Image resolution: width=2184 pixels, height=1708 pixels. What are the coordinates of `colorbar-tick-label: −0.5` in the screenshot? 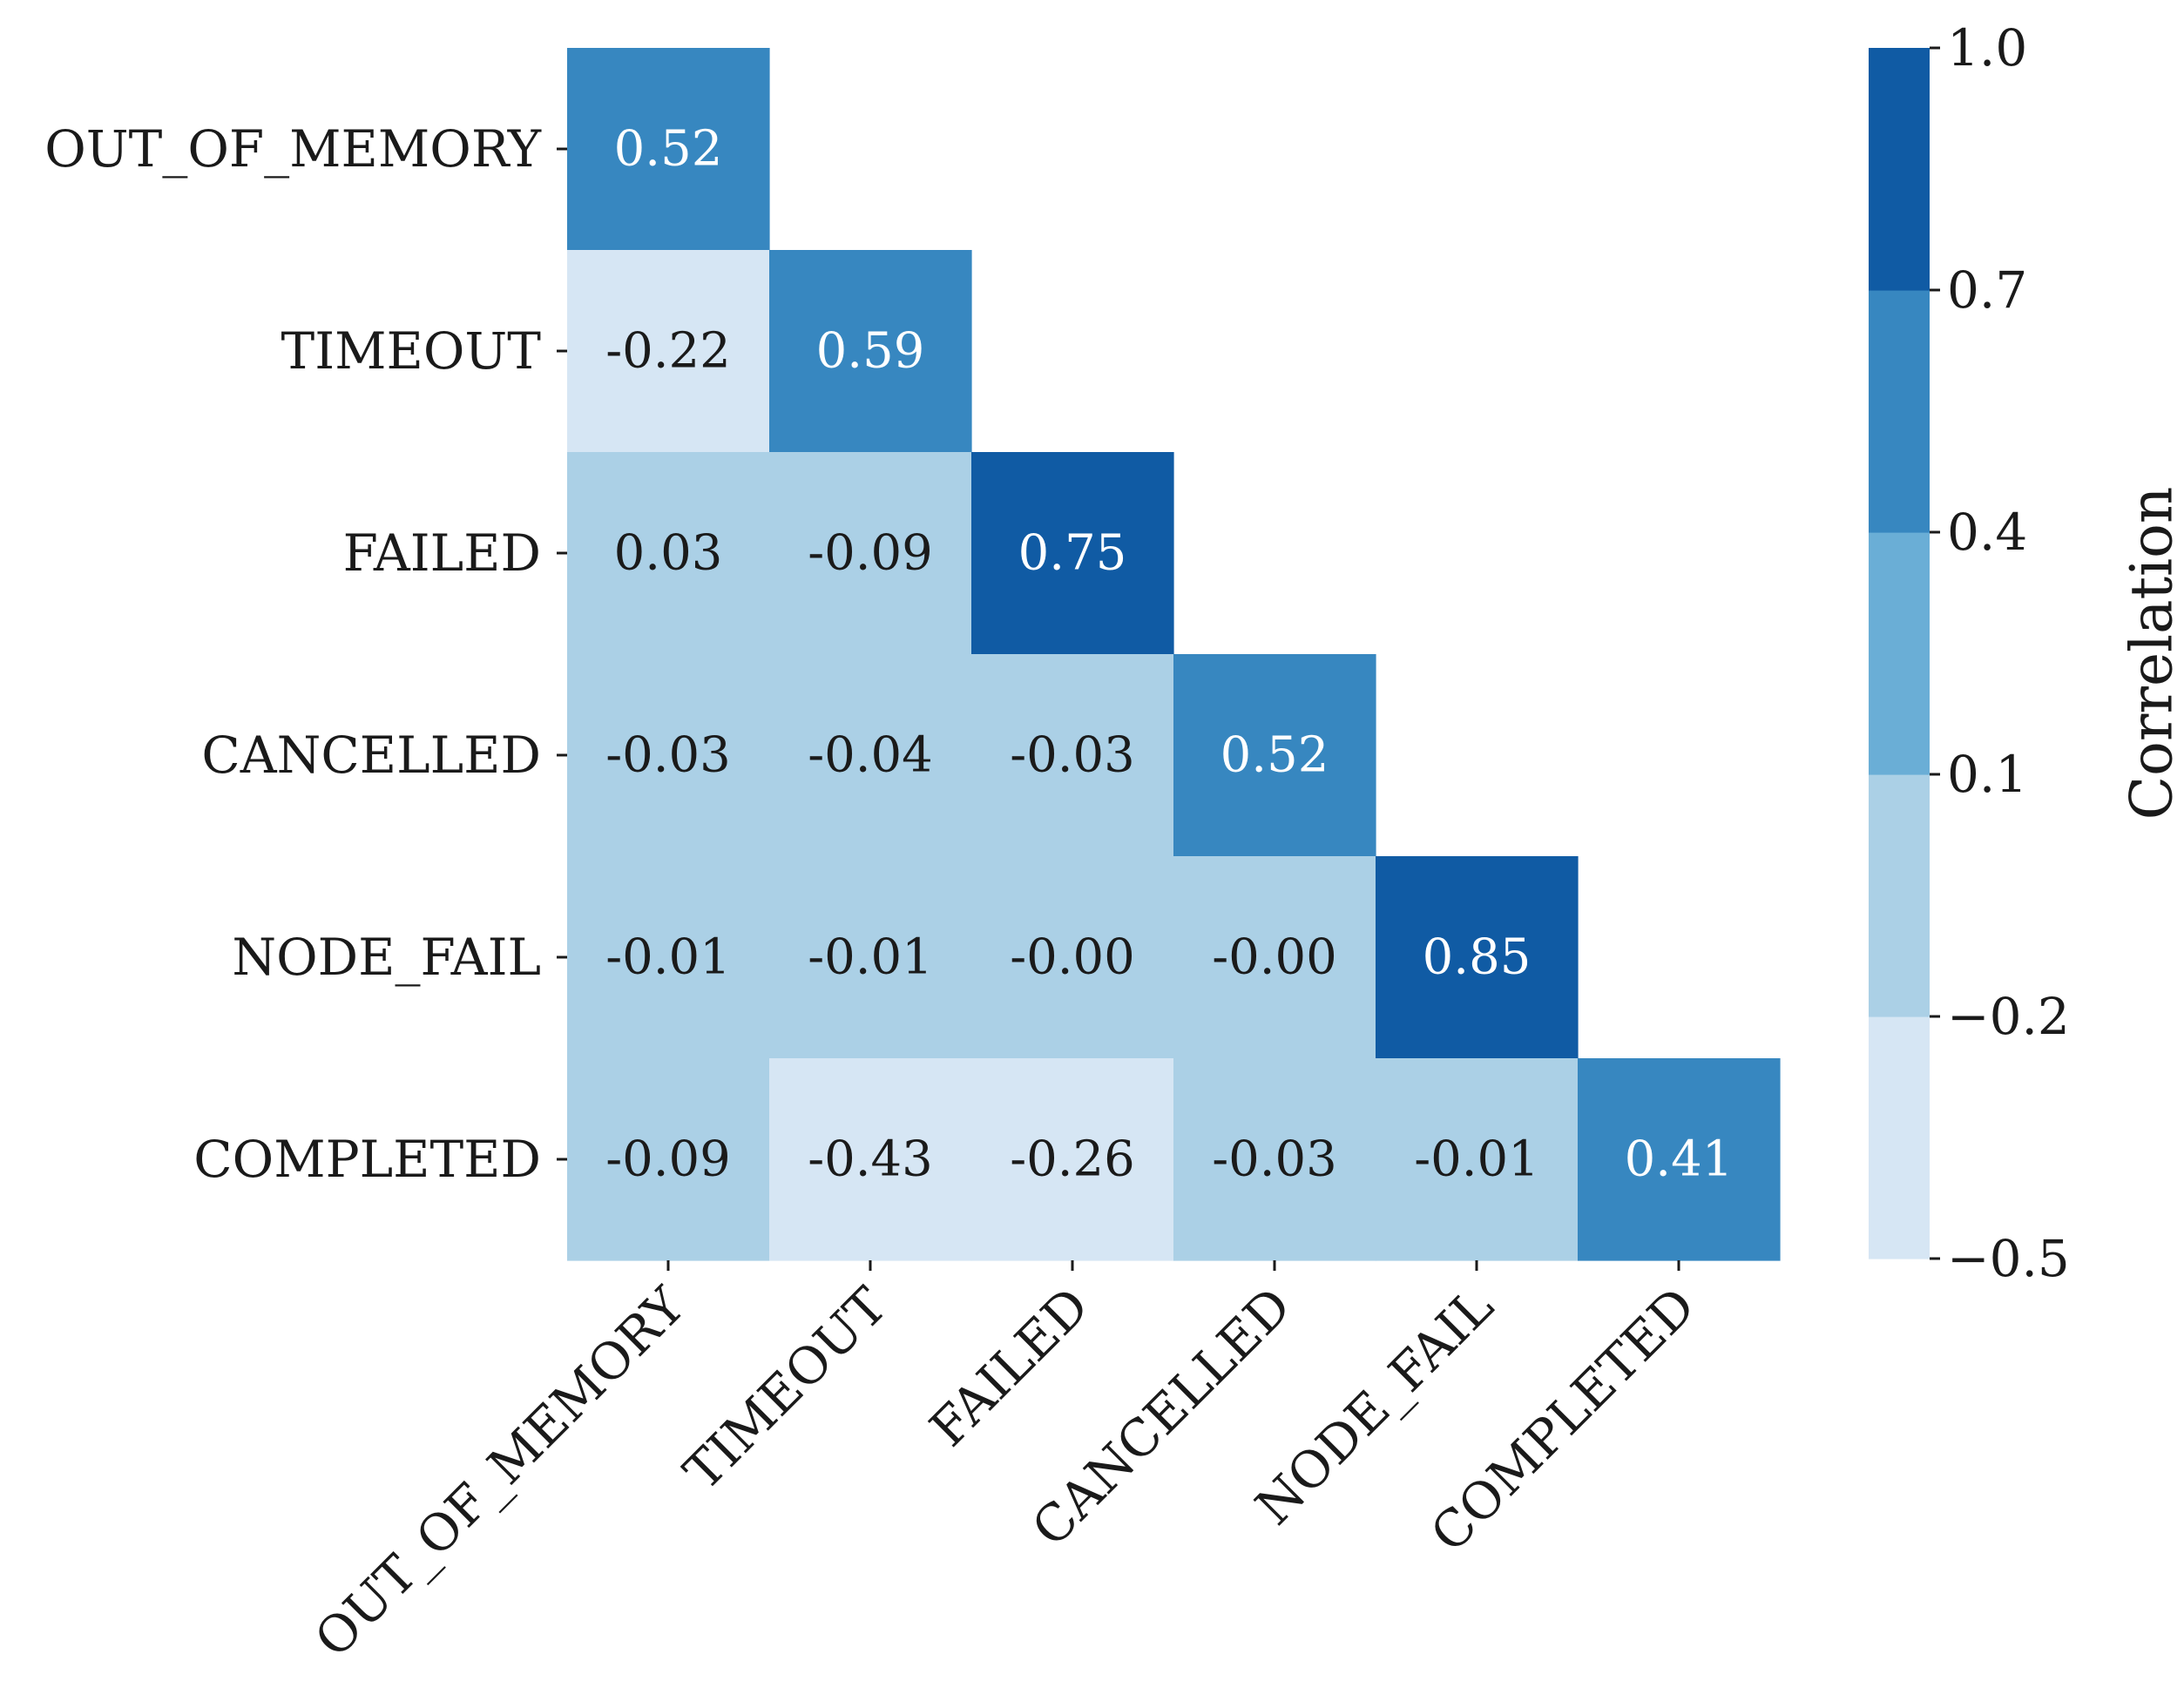 It's located at (2008, 1258).